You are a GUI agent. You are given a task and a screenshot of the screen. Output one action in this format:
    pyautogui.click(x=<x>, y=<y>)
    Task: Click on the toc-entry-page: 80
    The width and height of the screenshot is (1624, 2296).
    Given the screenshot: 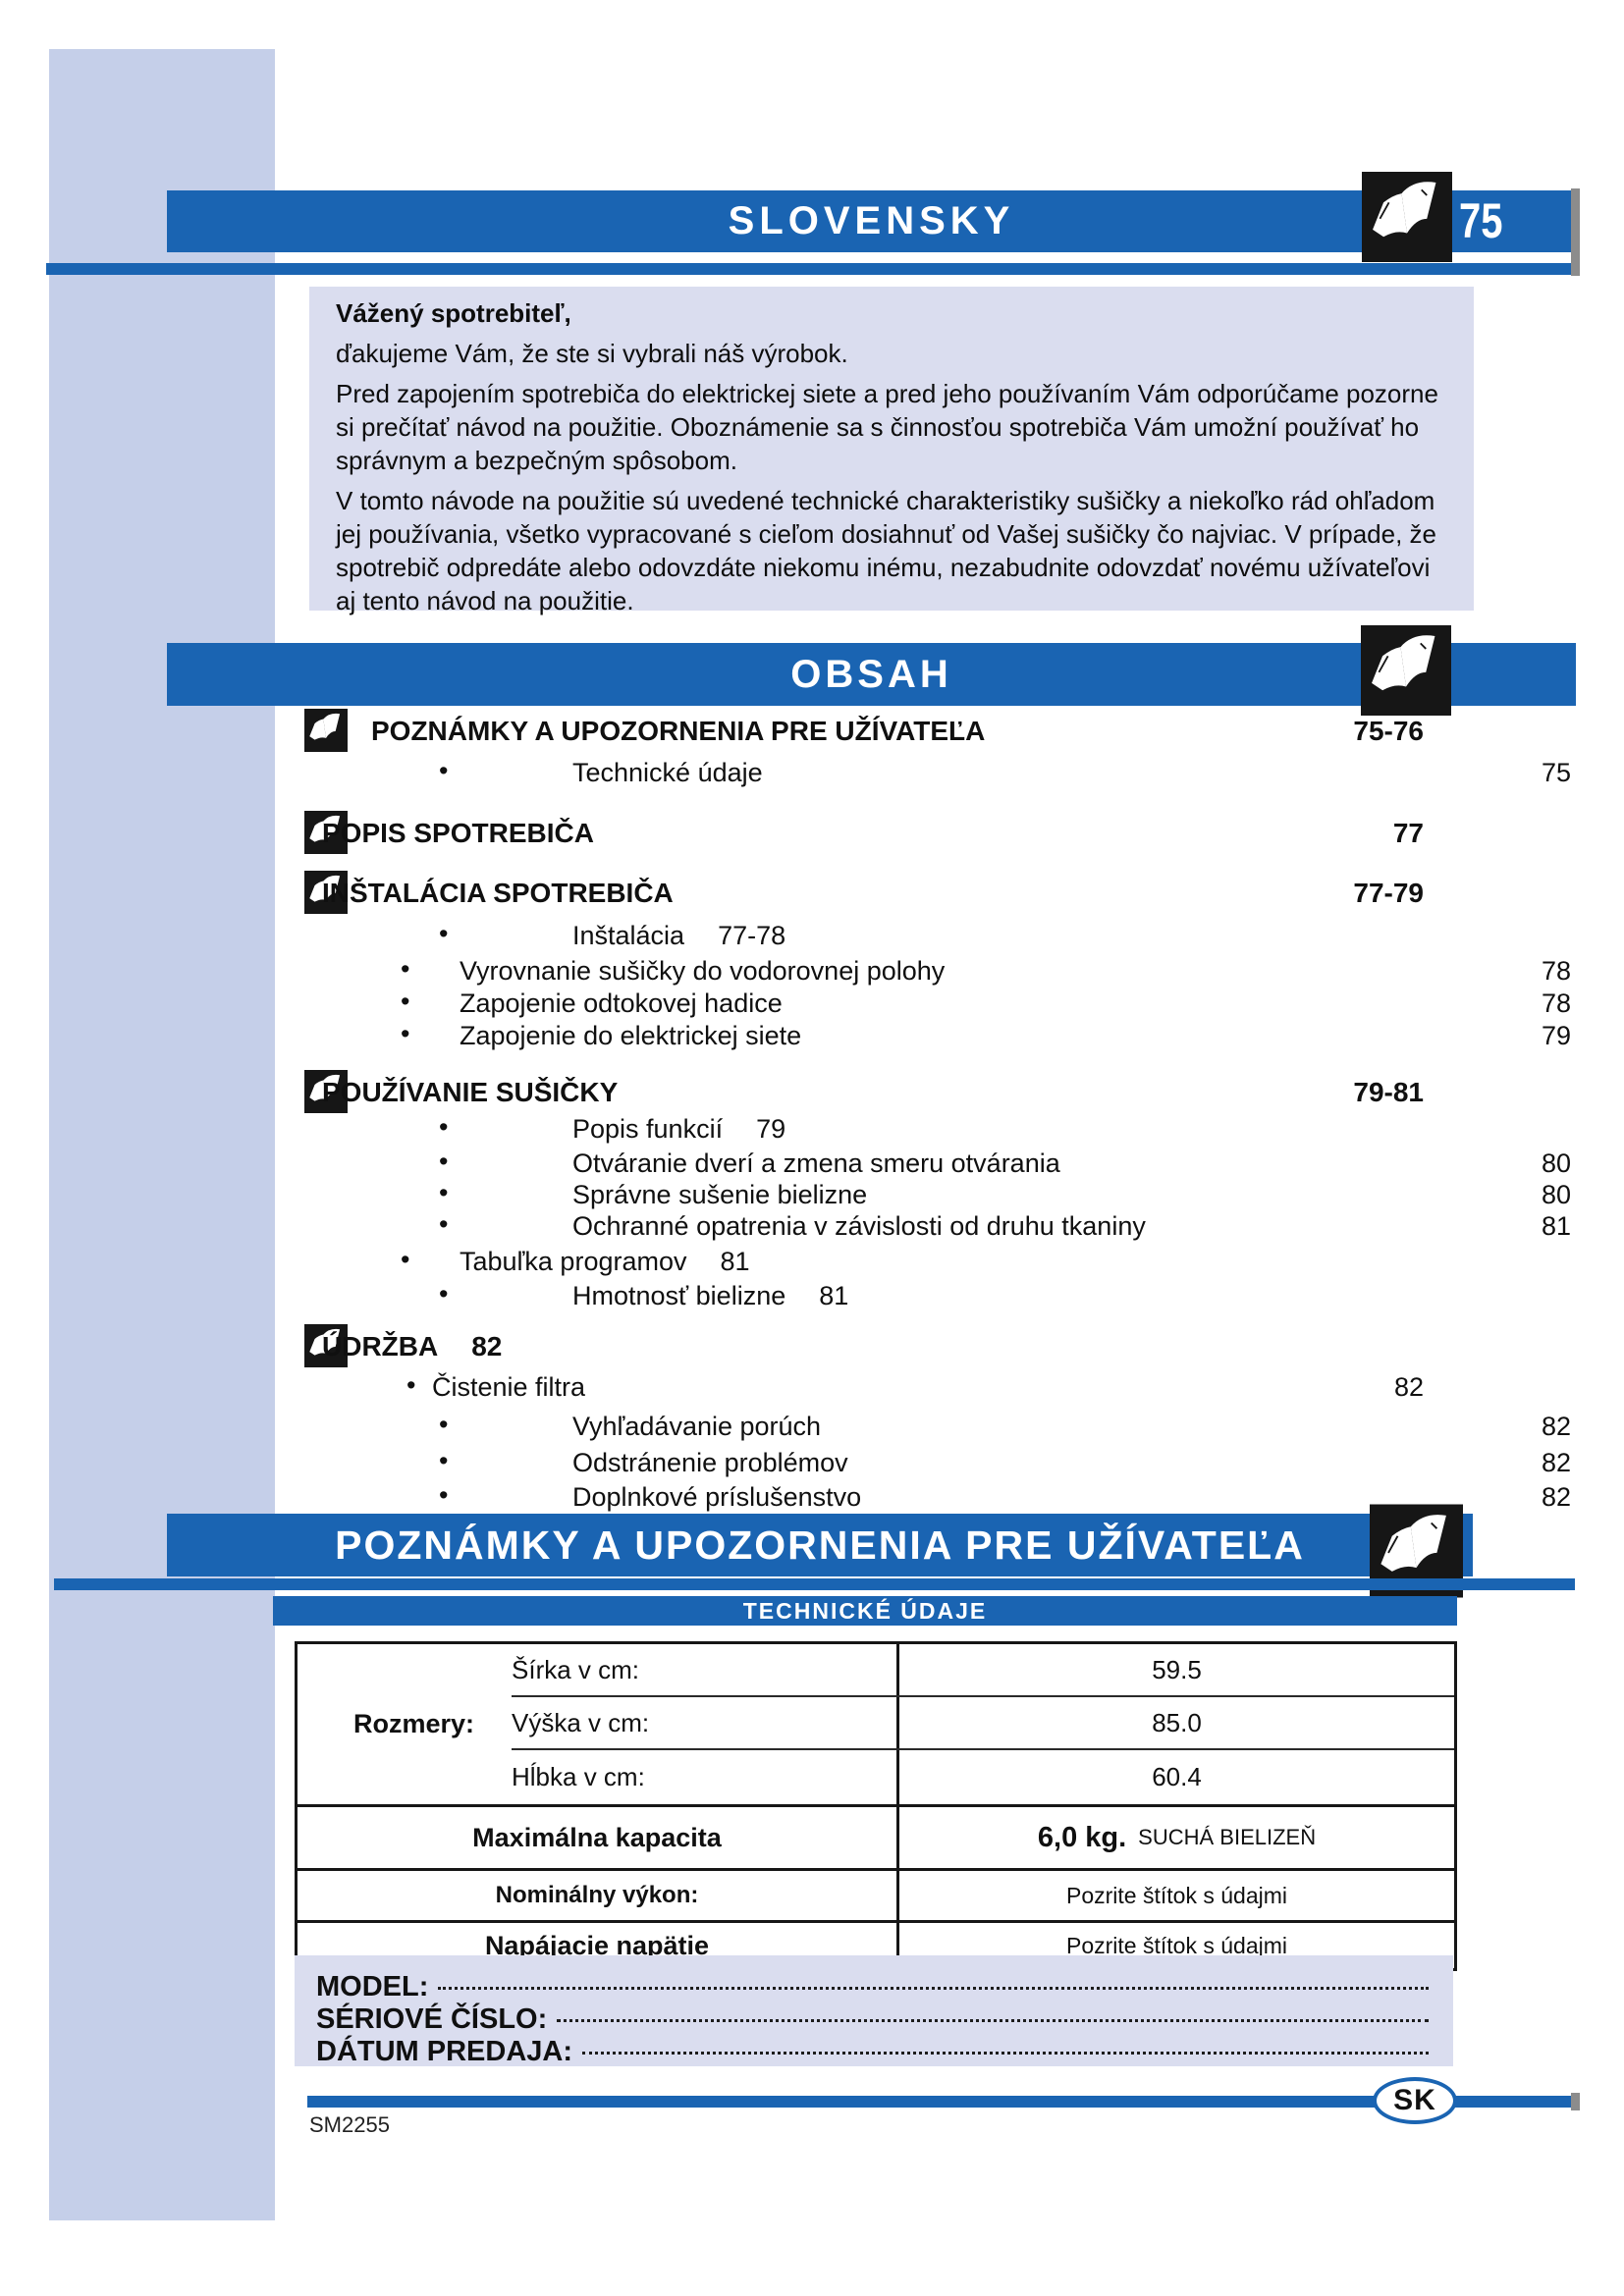 What is the action you would take?
    pyautogui.click(x=1556, y=1194)
    